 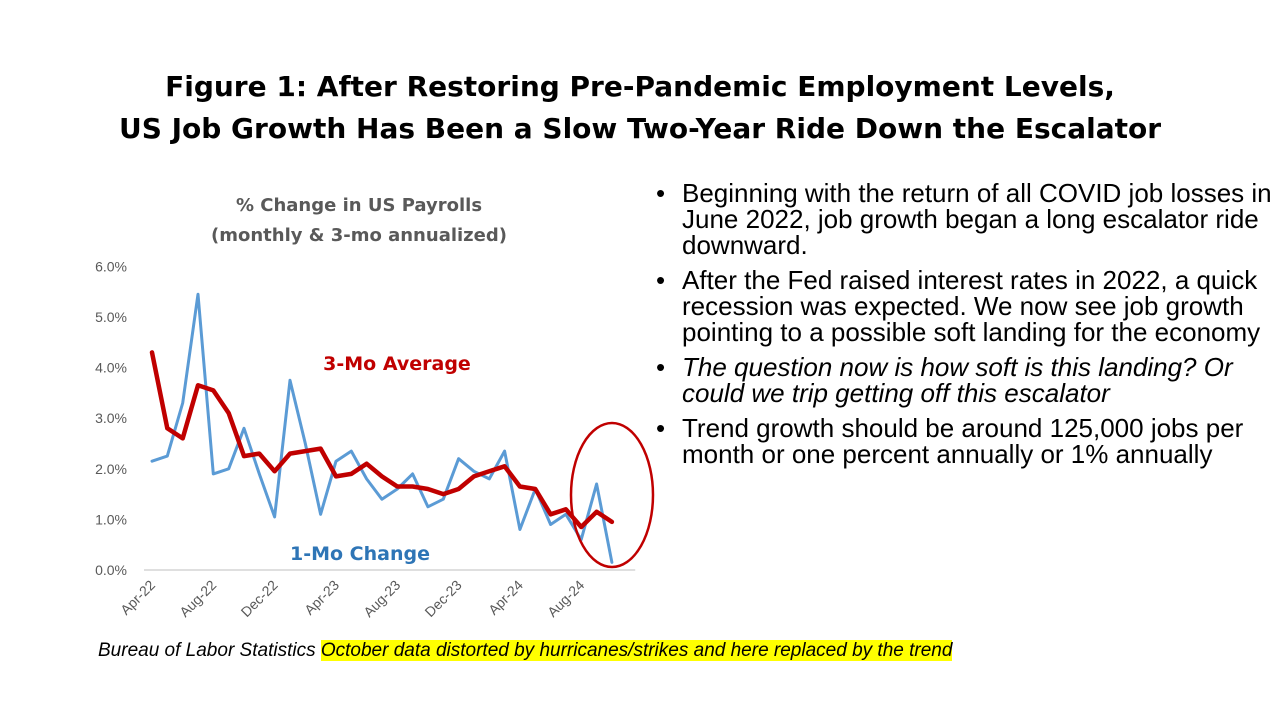 I want to click on series-label-1-mo-change: 1-Mo Change, so click(x=360, y=554).